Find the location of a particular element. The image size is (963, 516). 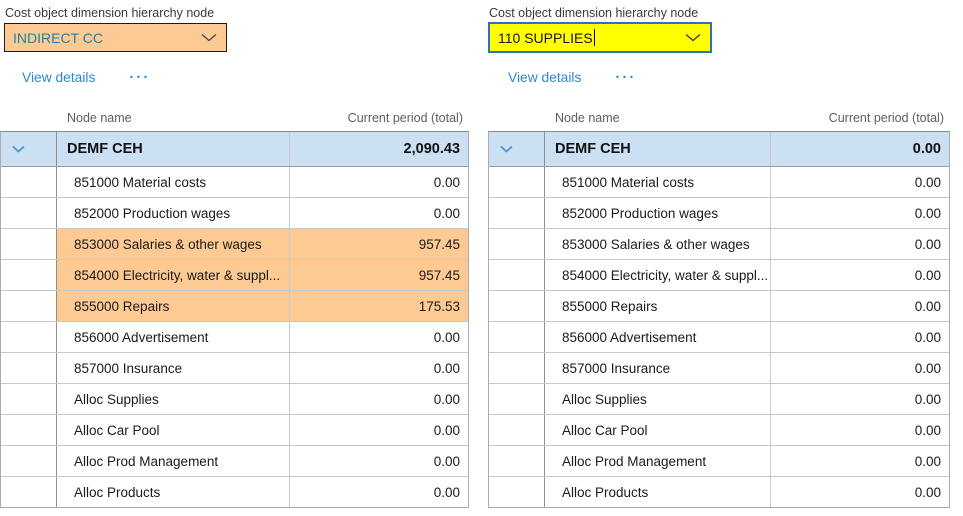

actions-row: View details ··· is located at coordinates (86, 77).